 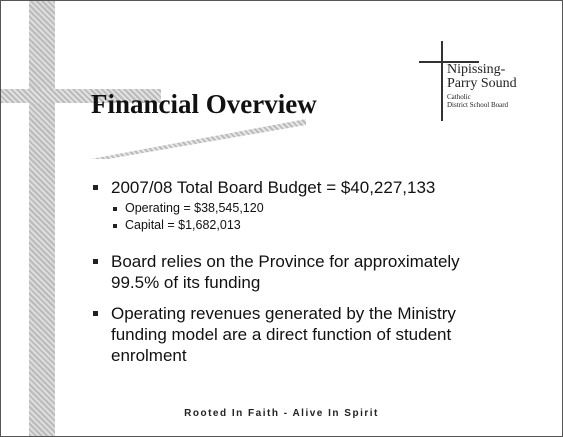 What do you see at coordinates (286, 187) in the screenshot?
I see `bullet-text: 2007/08 Total Board Budget = $40,227,133` at bounding box center [286, 187].